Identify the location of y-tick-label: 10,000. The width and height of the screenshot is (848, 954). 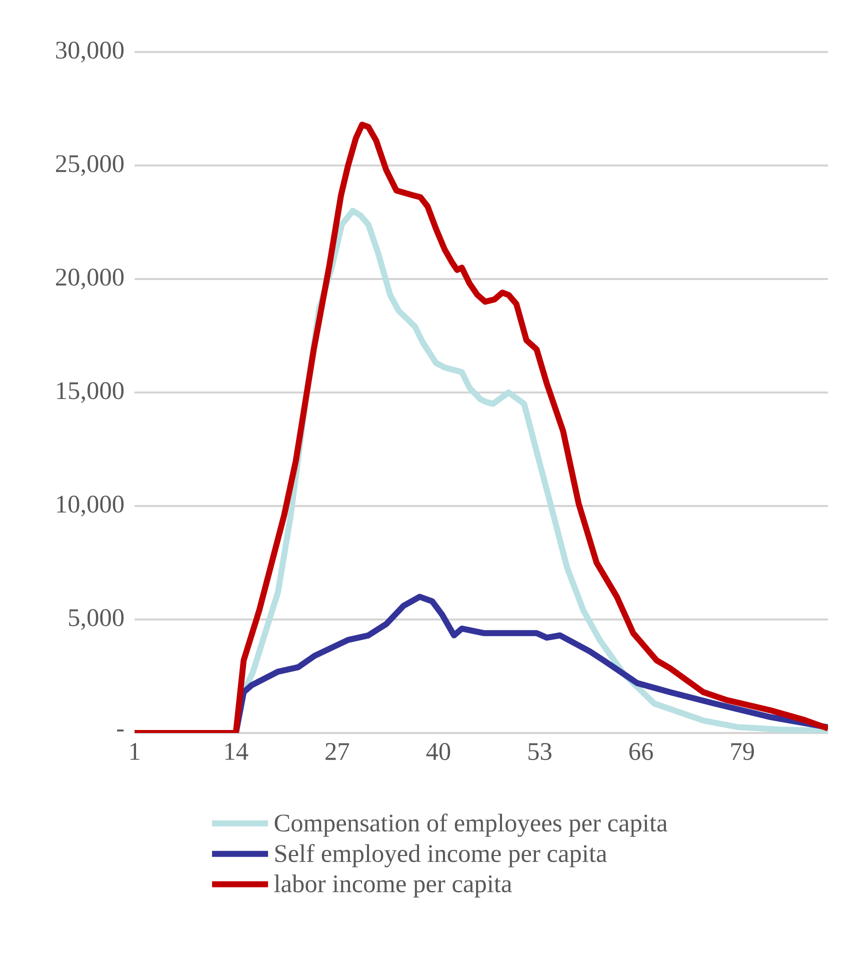
(90, 506).